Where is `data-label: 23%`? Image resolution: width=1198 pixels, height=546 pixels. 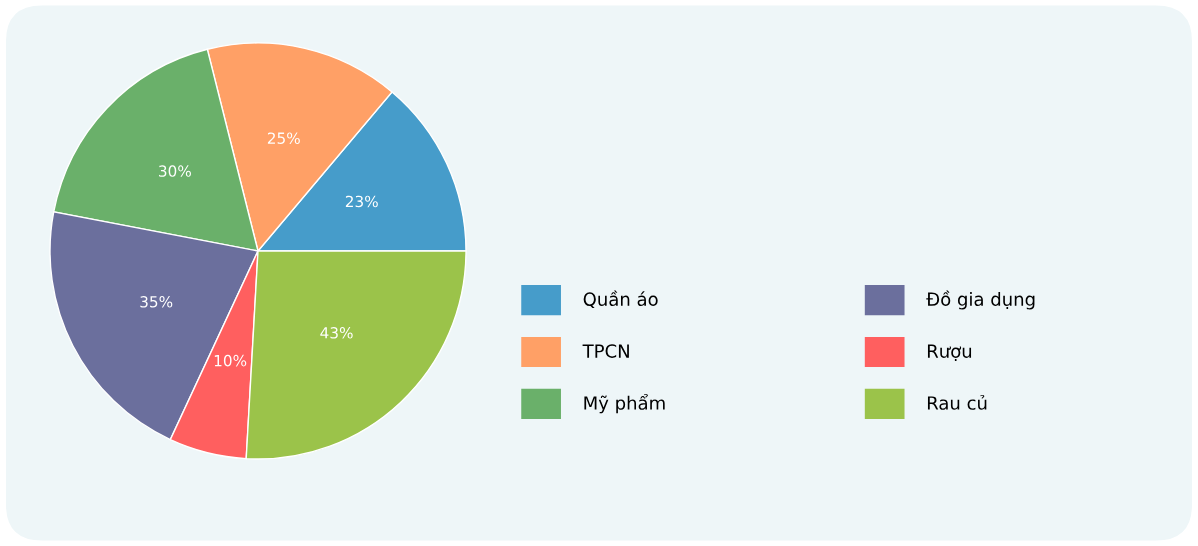 data-label: 23% is located at coordinates (361, 201).